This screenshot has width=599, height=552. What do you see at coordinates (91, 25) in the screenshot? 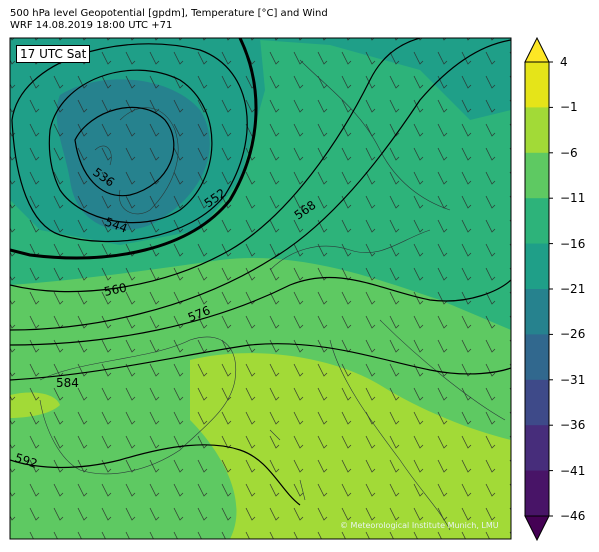
I see `title-line-2: WRF 14.08.2019 18:00 UTC +71` at bounding box center [91, 25].